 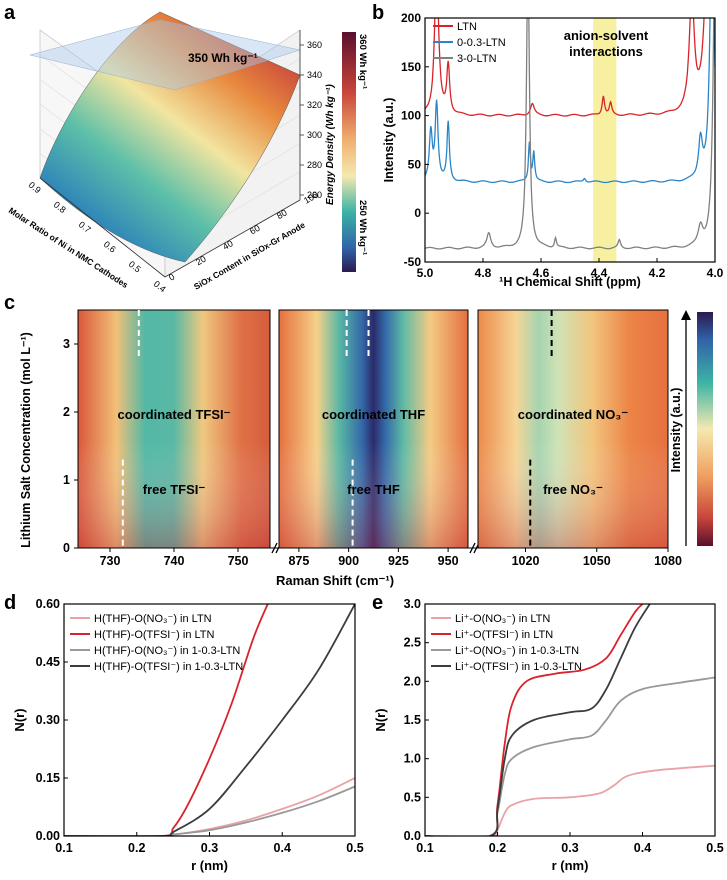 What do you see at coordinates (173, 414) in the screenshot?
I see `coordinated-label: coordinated TFSI⁻` at bounding box center [173, 414].